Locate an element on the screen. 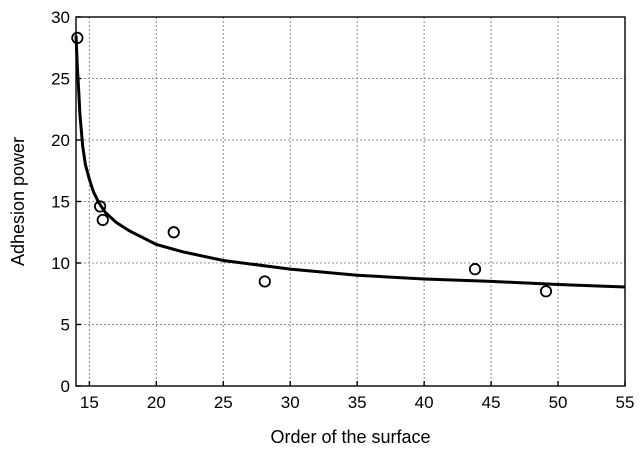  x-tick-label: 50 is located at coordinates (558, 402).